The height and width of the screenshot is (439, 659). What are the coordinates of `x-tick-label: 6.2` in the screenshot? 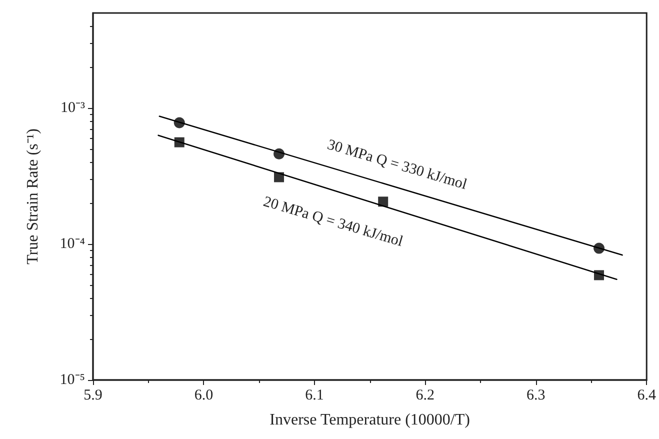 It's located at (425, 396).